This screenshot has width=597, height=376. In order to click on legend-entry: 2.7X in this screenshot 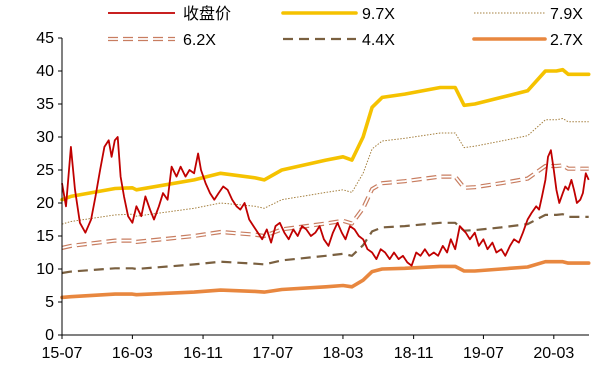, I will do `click(527, 40)`.